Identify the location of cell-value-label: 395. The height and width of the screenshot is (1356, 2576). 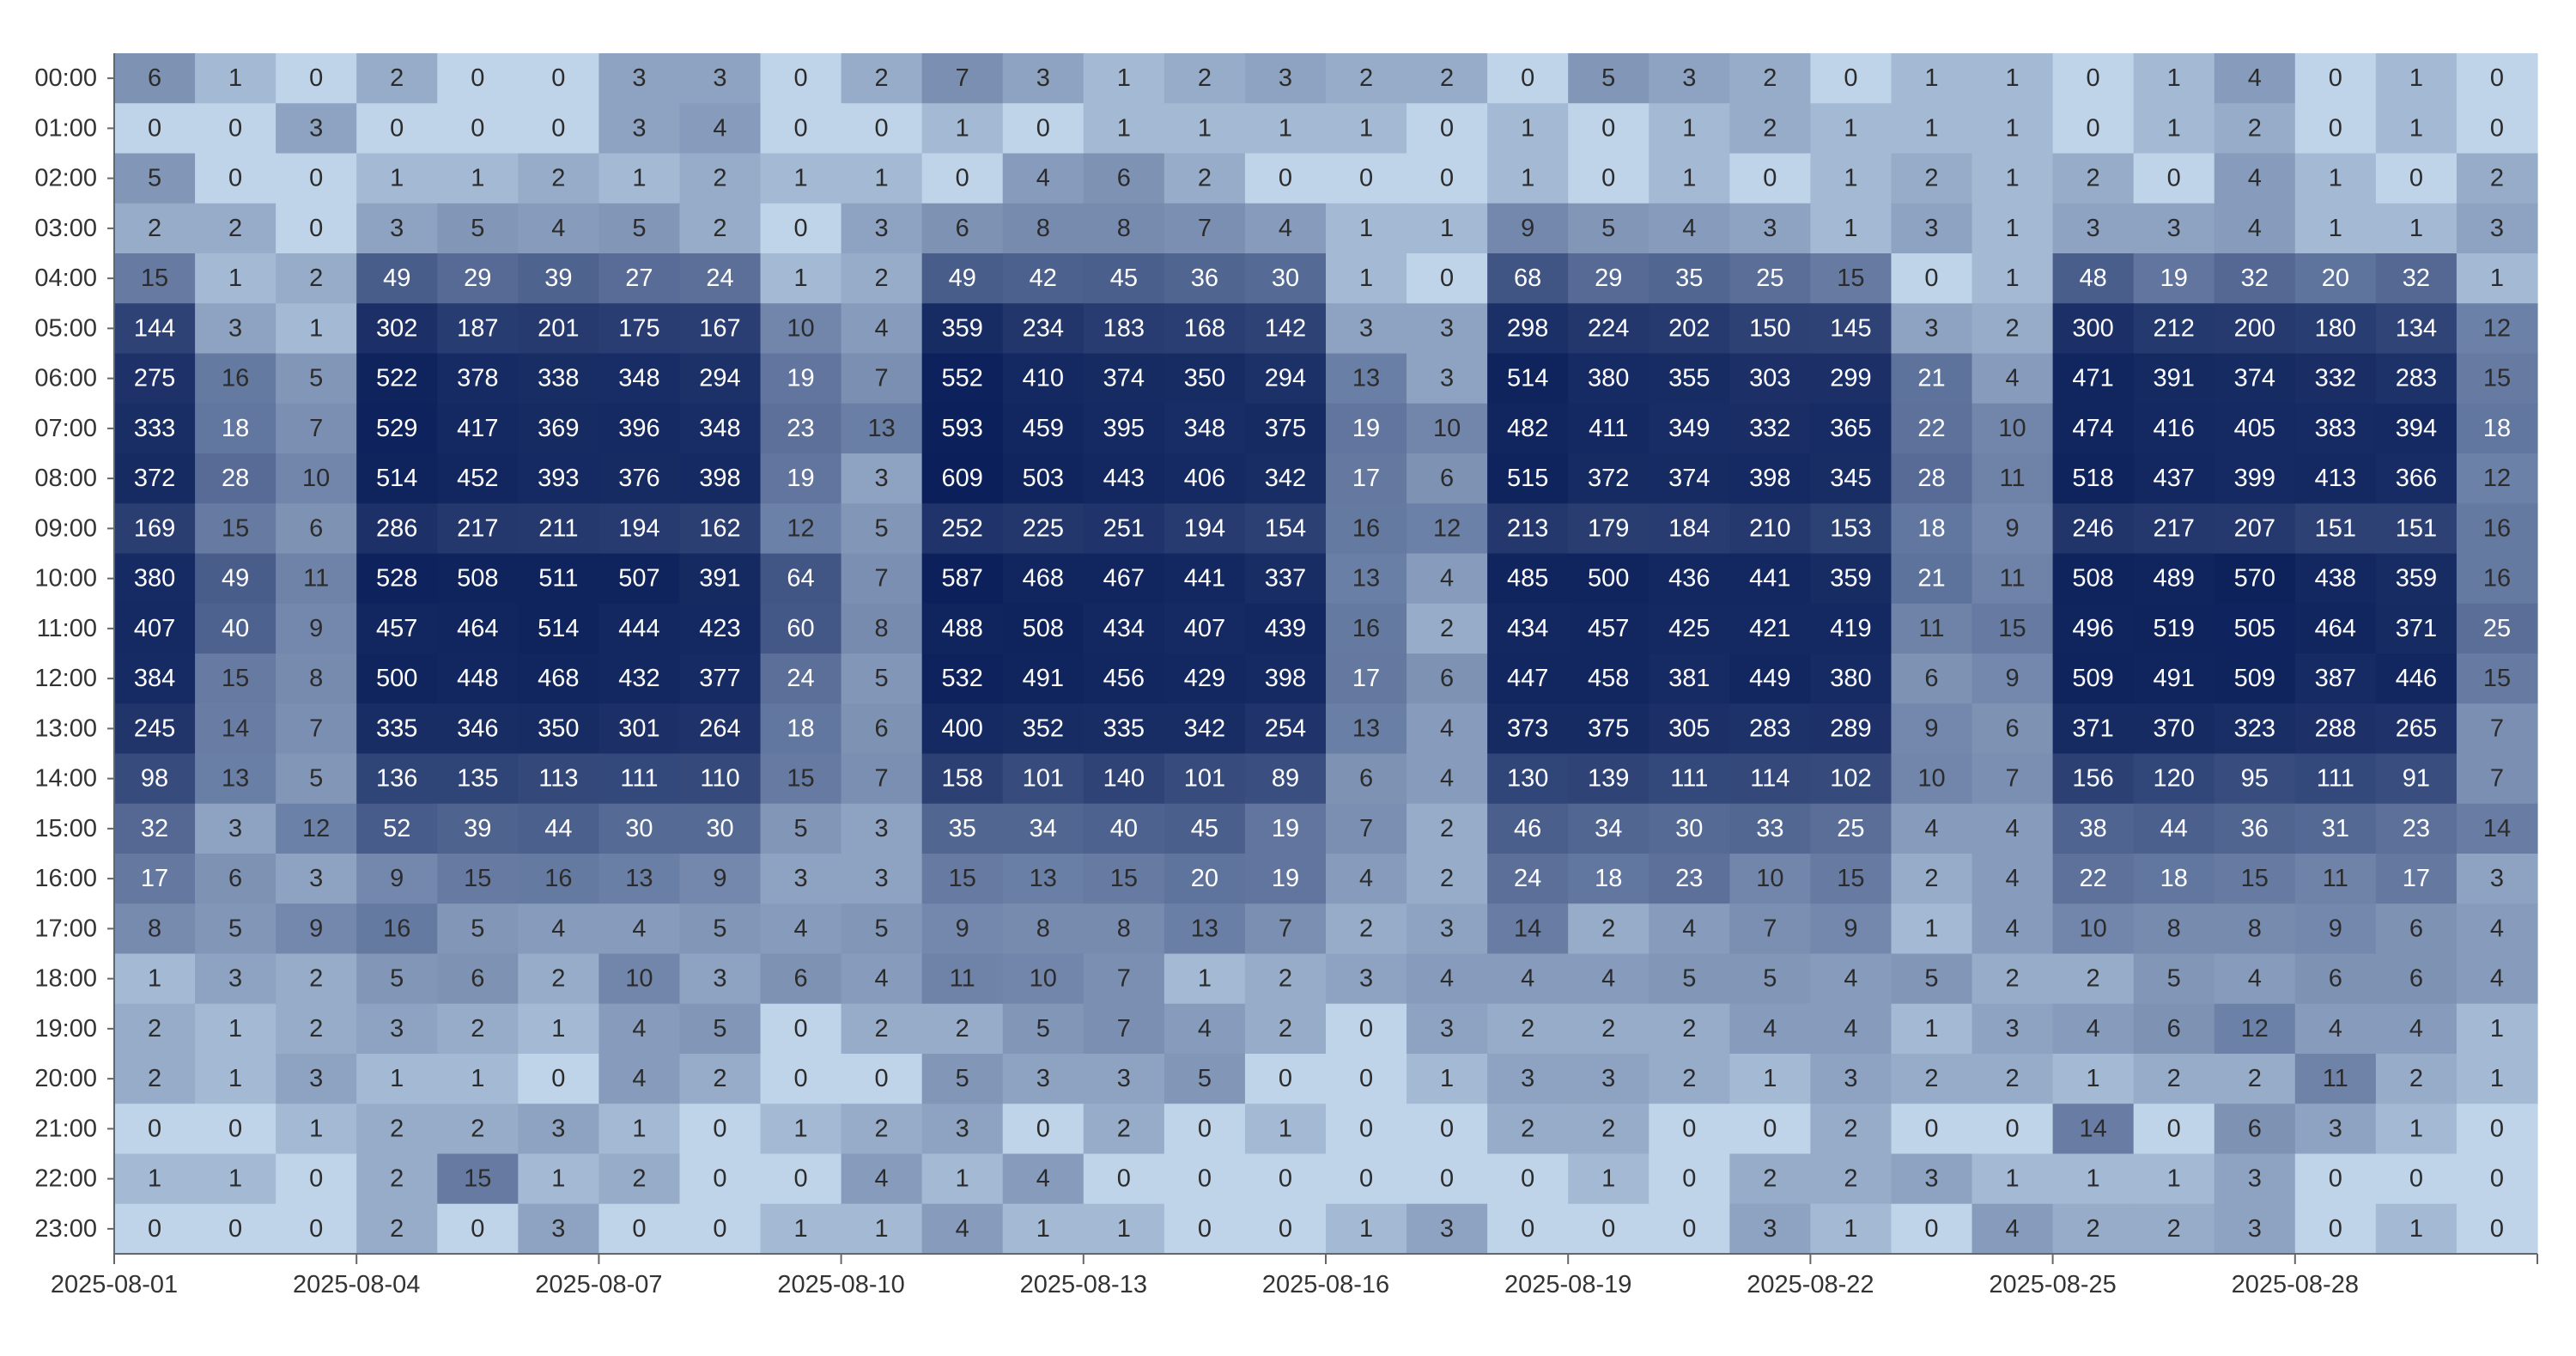
(1124, 428).